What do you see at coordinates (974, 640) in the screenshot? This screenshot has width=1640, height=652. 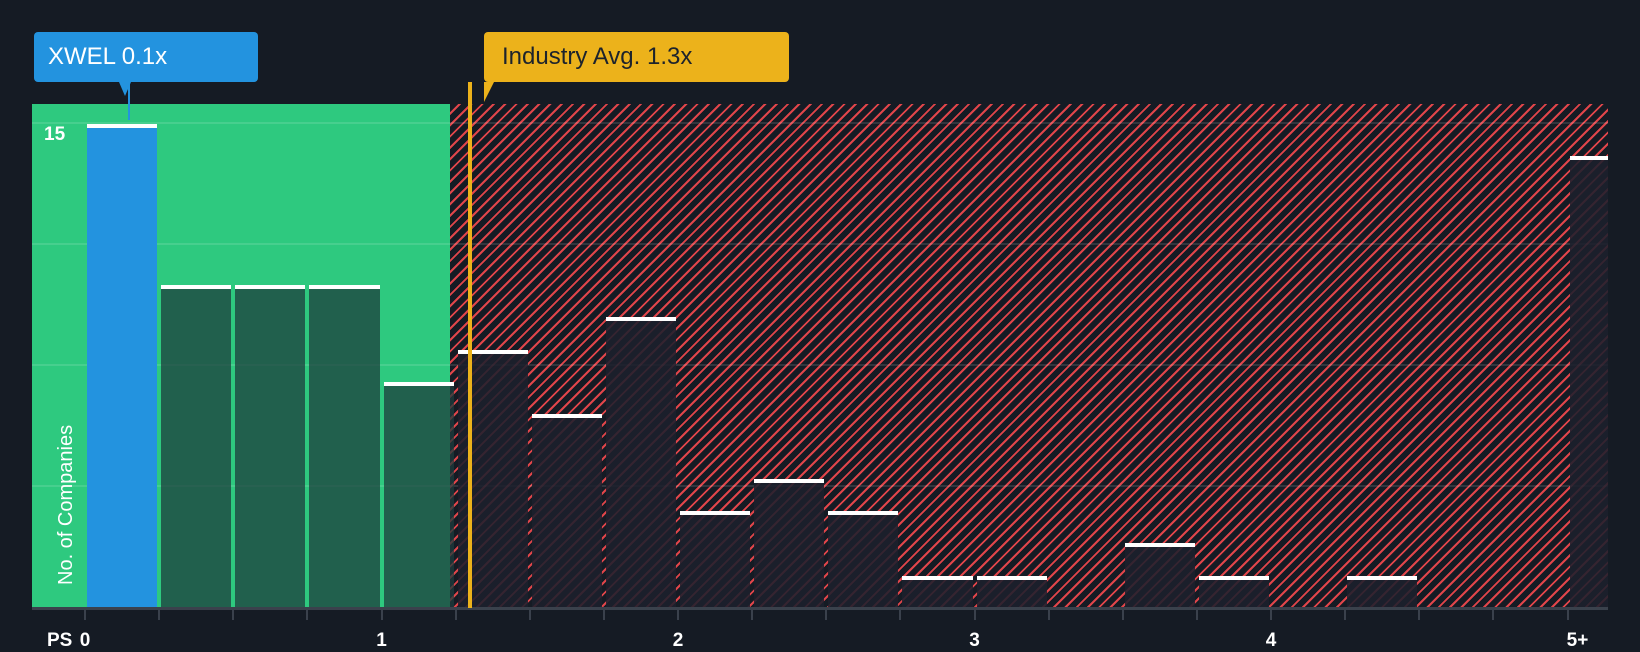 I see `x-tick-label: 3` at bounding box center [974, 640].